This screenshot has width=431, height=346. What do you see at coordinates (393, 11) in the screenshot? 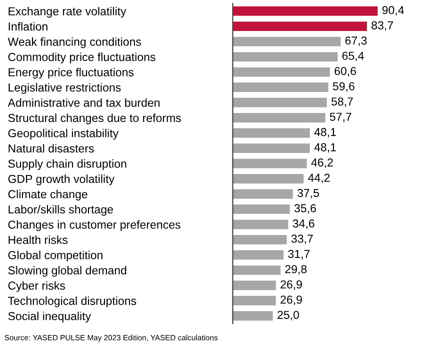
I see `data-label: 90,4` at bounding box center [393, 11].